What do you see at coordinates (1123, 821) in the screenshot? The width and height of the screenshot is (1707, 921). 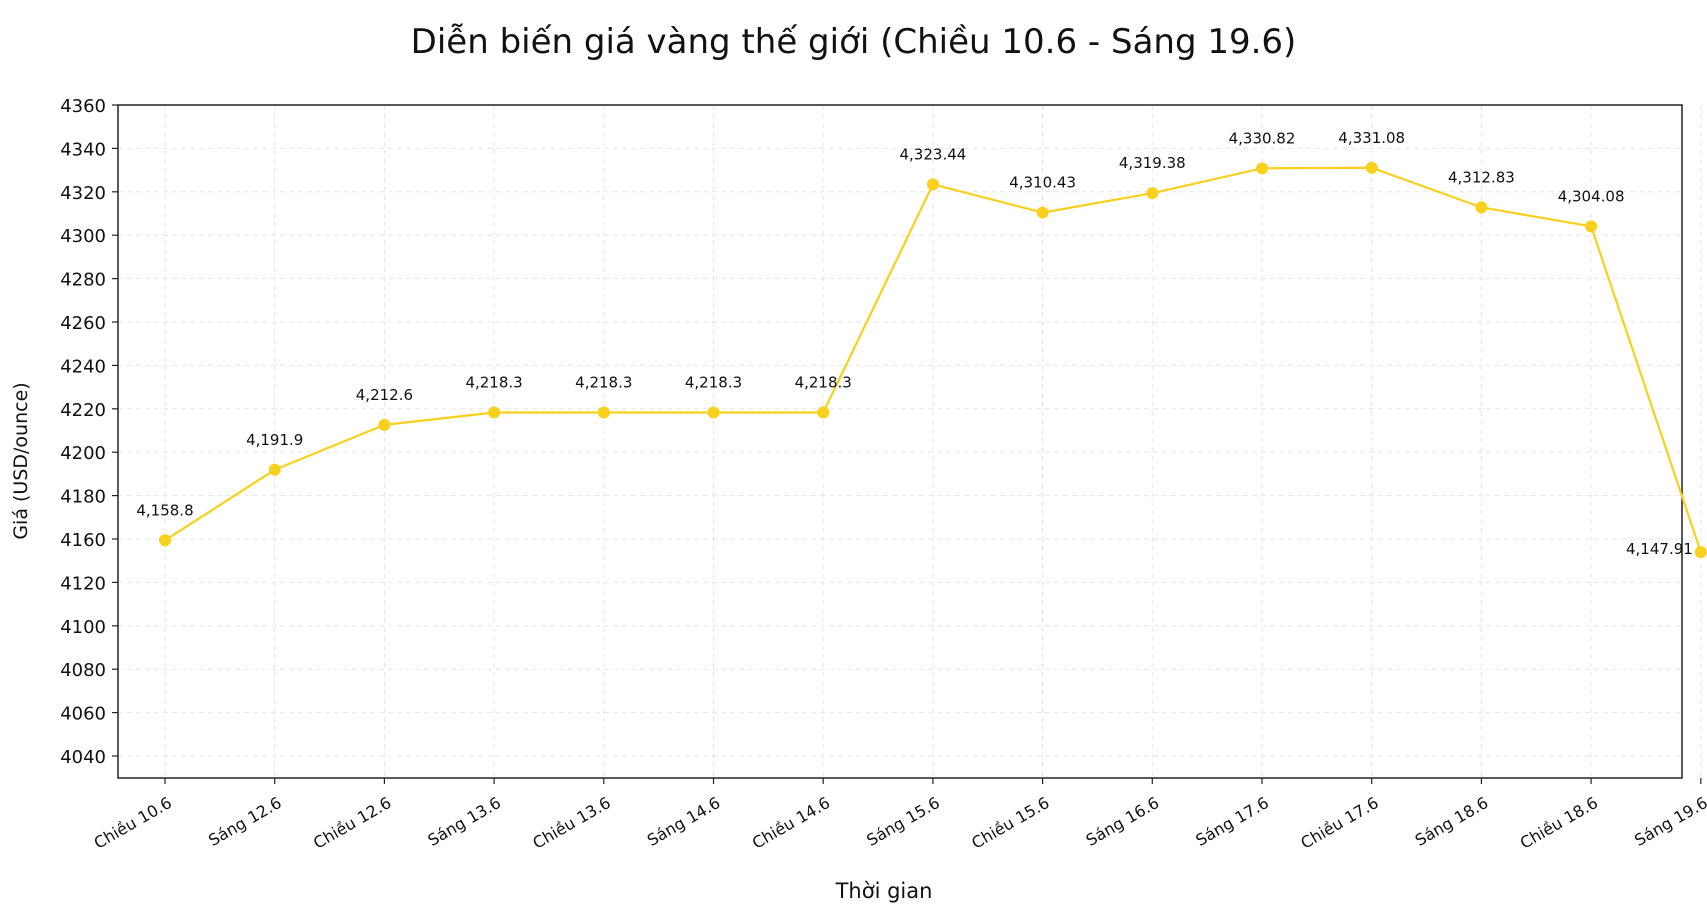 I see `x-tick-label: Sáng 16.6` at bounding box center [1123, 821].